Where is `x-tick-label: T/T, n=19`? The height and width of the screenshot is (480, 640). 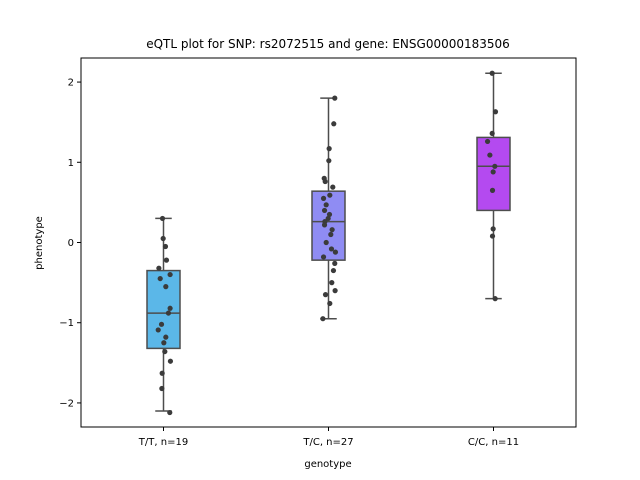
x-tick-label: T/T, n=19 is located at coordinates (163, 442).